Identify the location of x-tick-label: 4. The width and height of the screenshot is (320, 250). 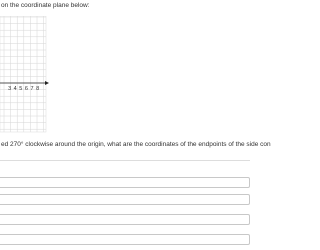
(15, 89).